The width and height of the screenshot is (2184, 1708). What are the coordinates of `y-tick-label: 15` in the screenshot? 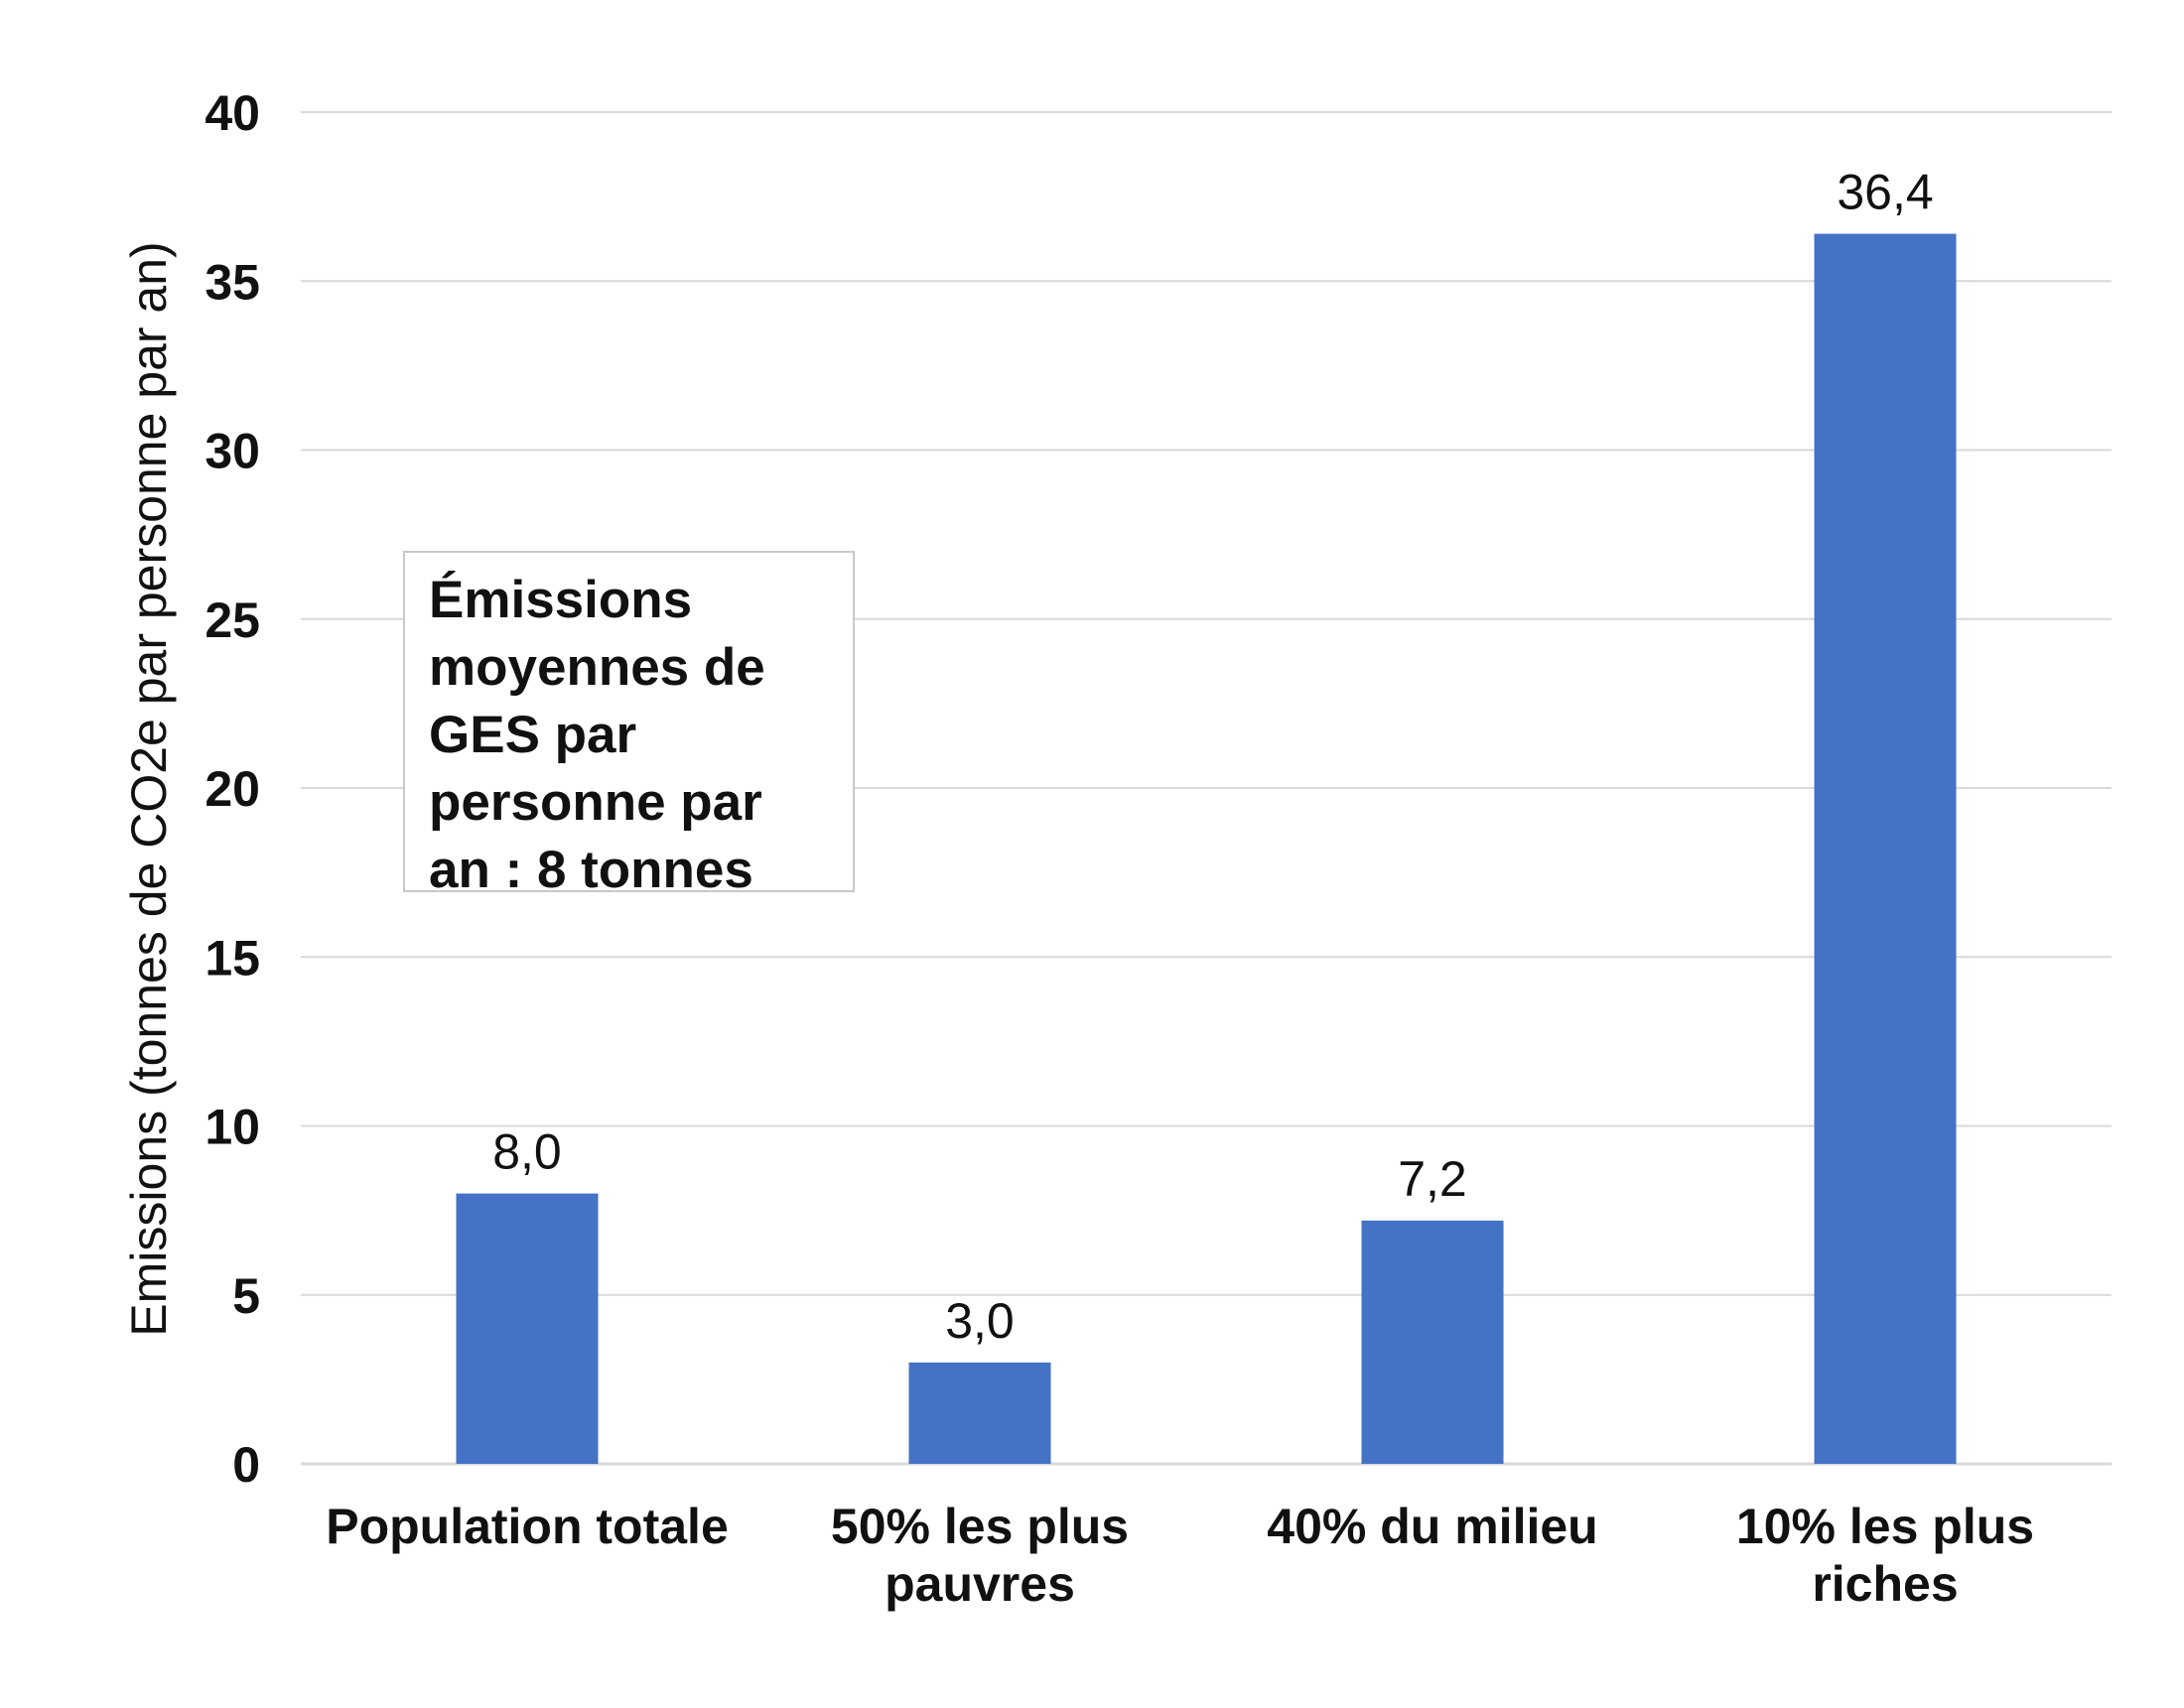 It's located at (232, 958).